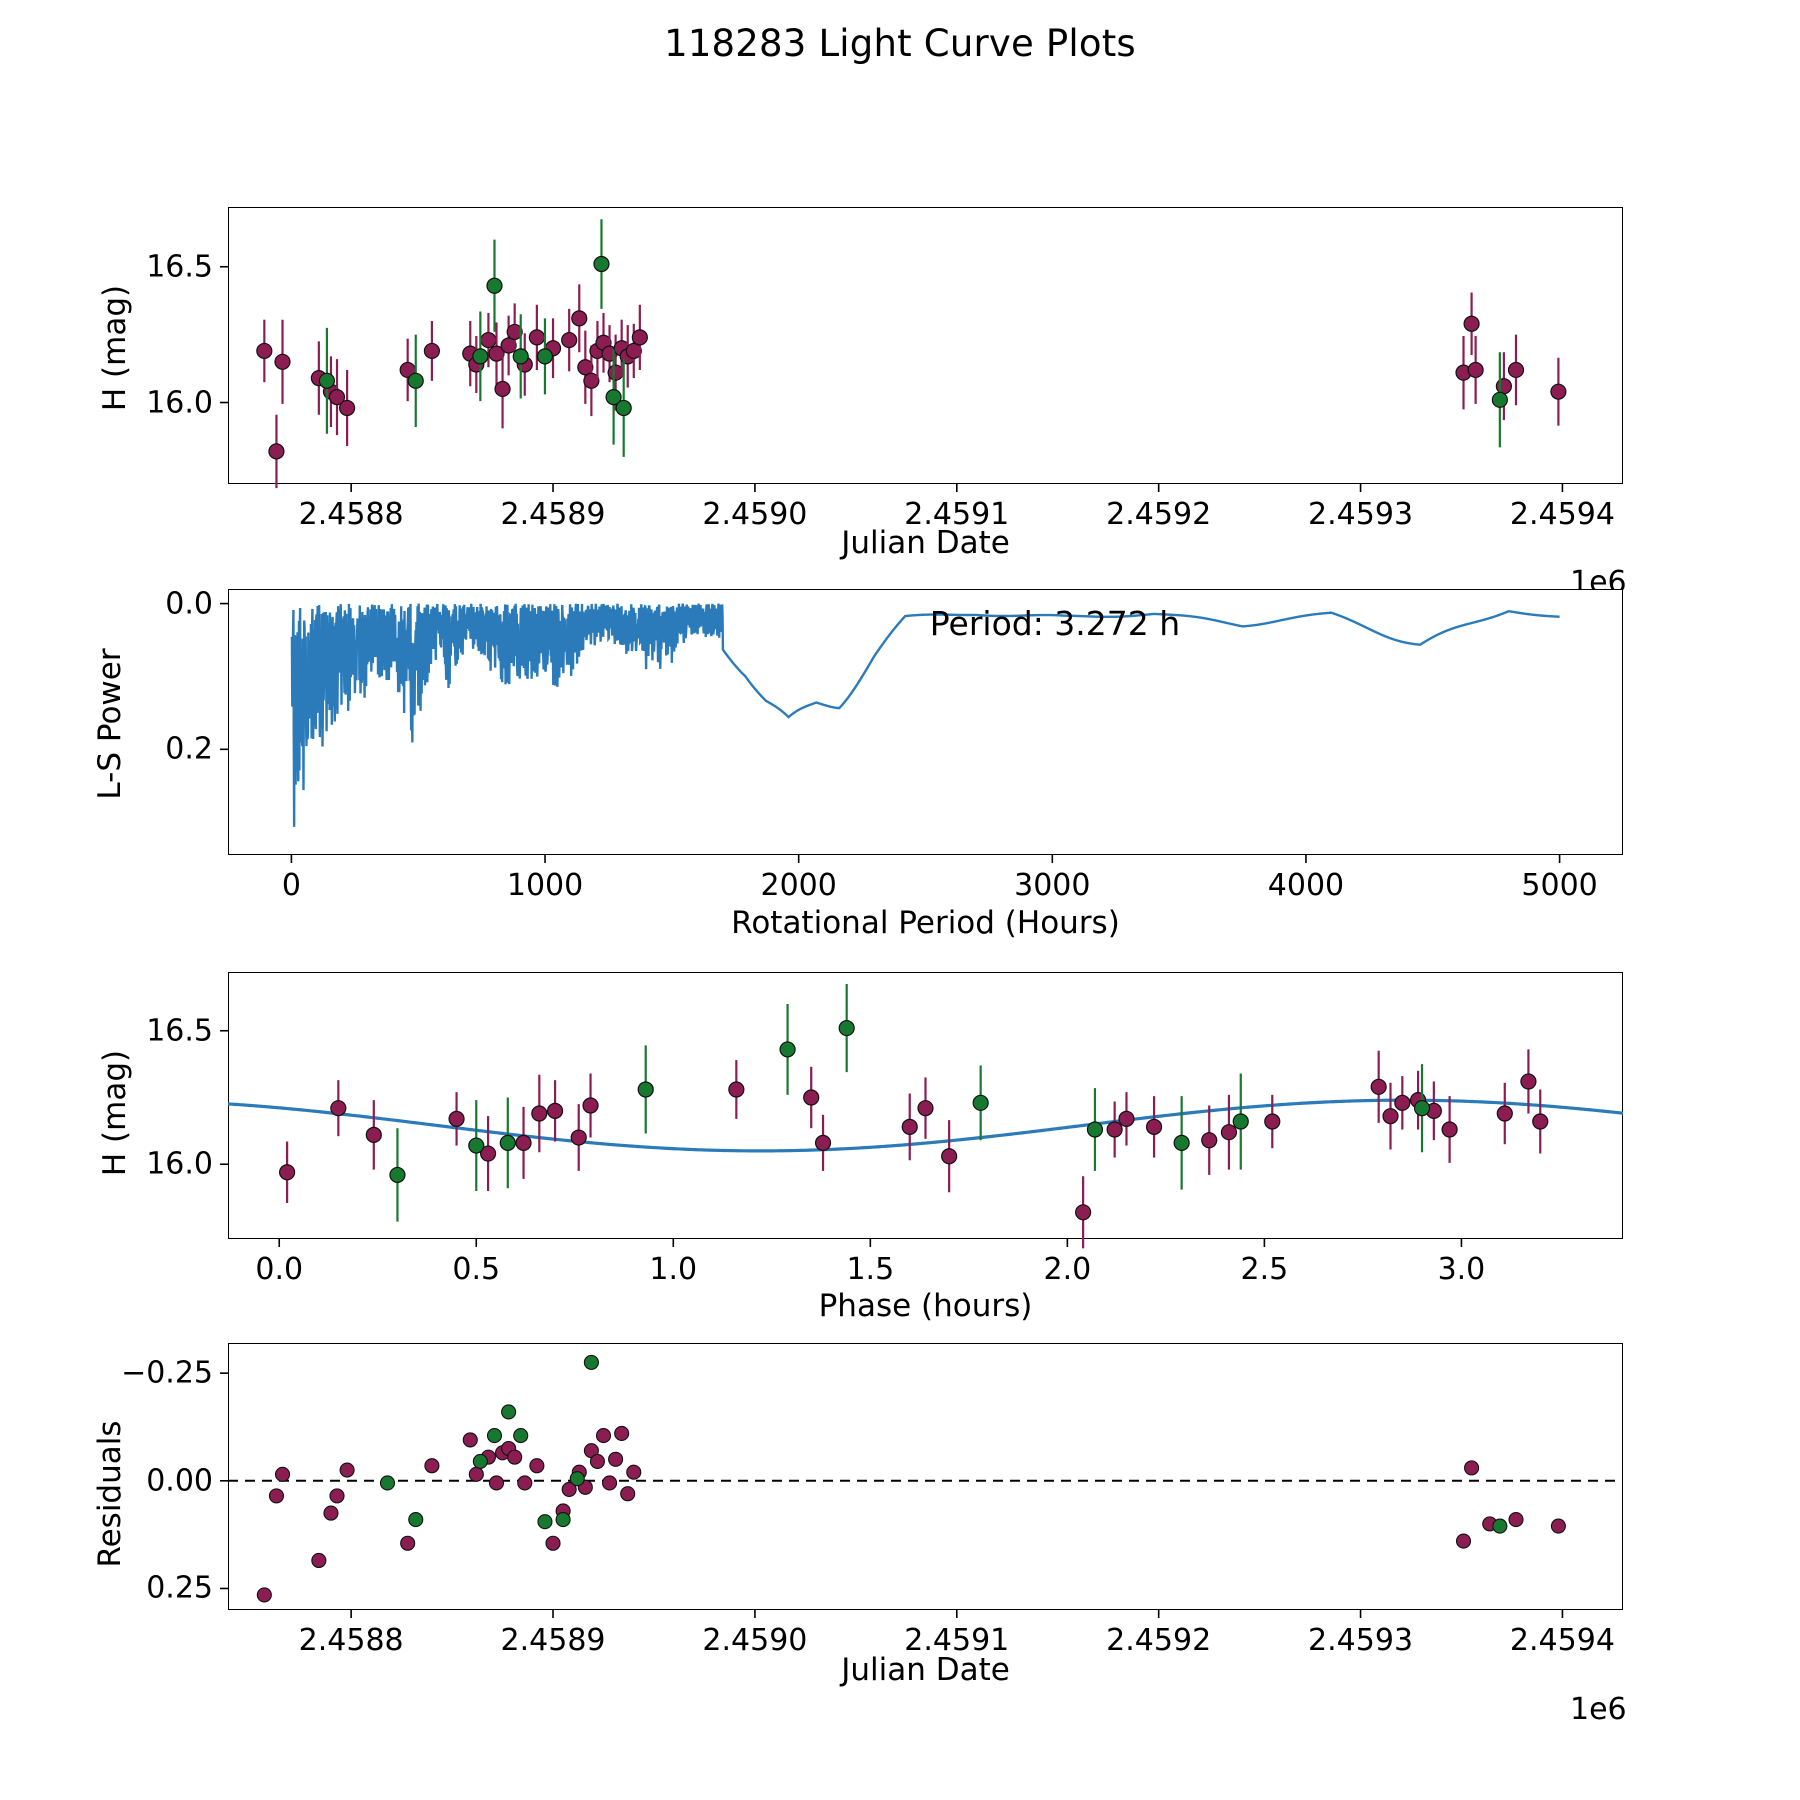  Describe the element at coordinates (1562, 514) in the screenshot. I see `xtick-label: 2.4594` at that location.